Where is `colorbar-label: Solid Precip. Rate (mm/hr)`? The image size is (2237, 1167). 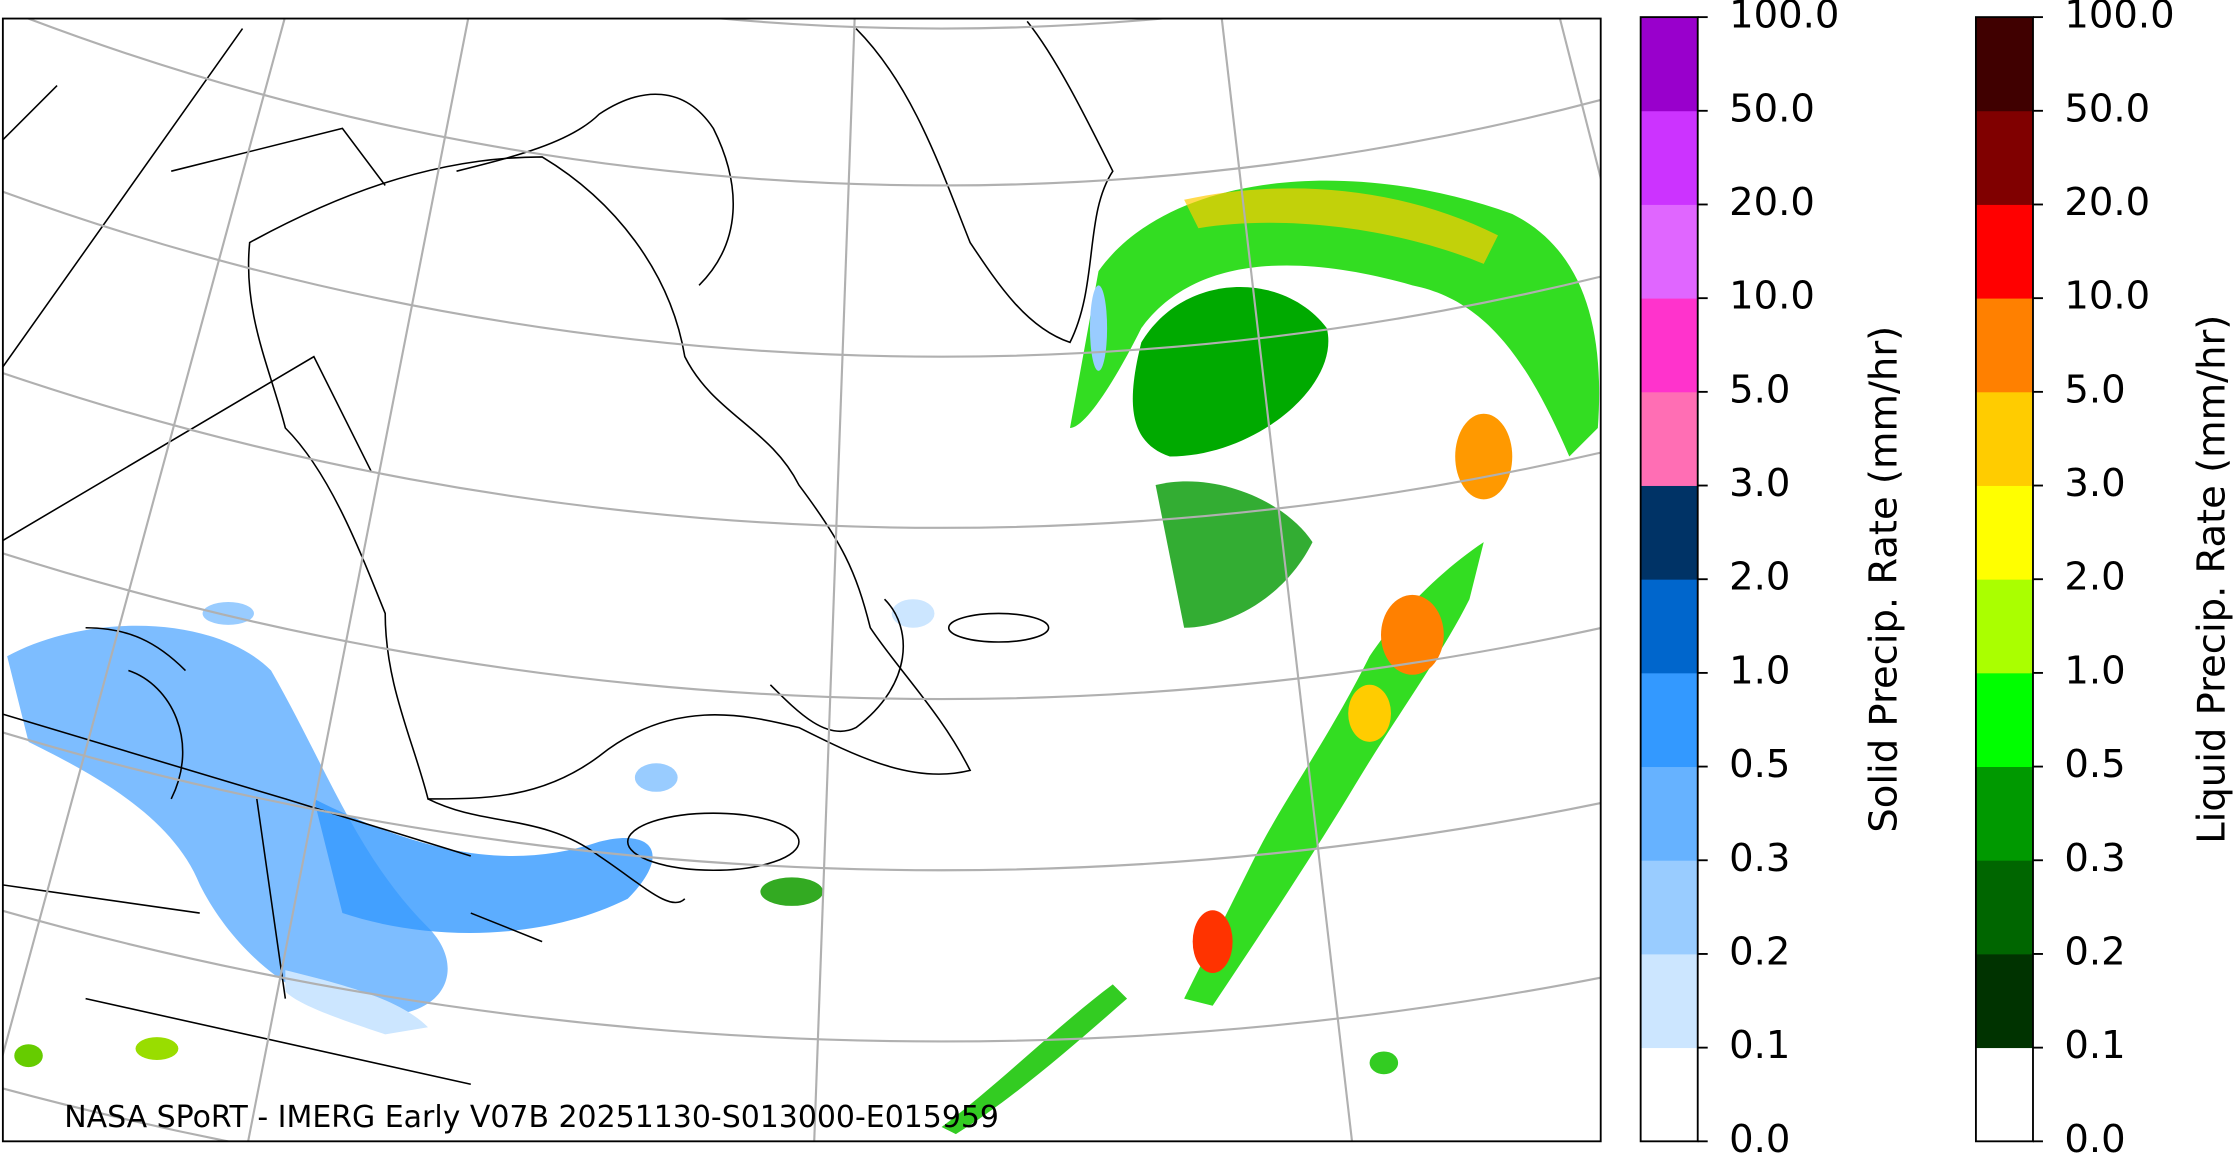 colorbar-label: Solid Precip. Rate (mm/hr) is located at coordinates (1884, 579).